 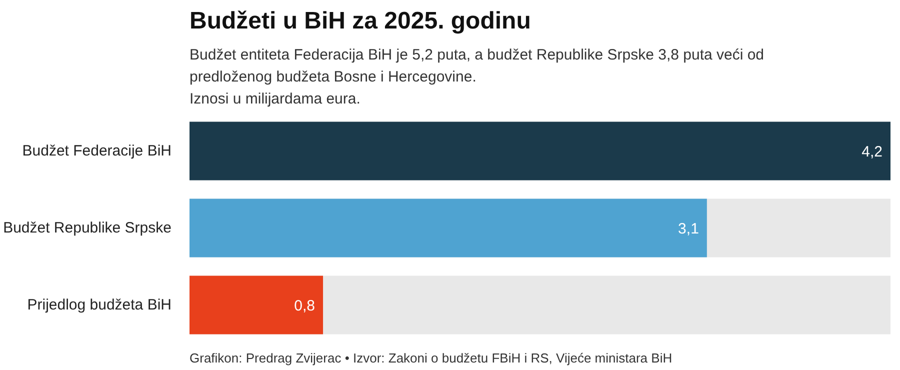 What do you see at coordinates (688, 229) in the screenshot?
I see `data-label: 3,1` at bounding box center [688, 229].